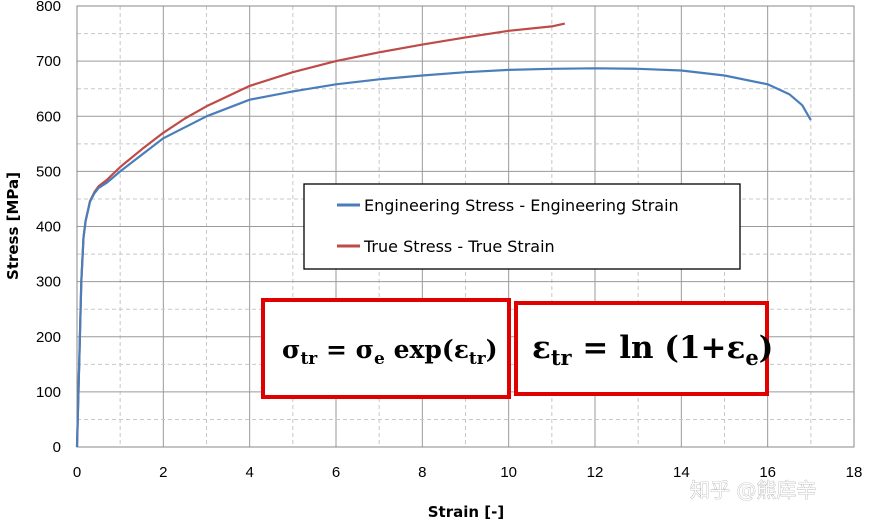  Describe the element at coordinates (48, 171) in the screenshot. I see `y-tick-label: 500` at that location.